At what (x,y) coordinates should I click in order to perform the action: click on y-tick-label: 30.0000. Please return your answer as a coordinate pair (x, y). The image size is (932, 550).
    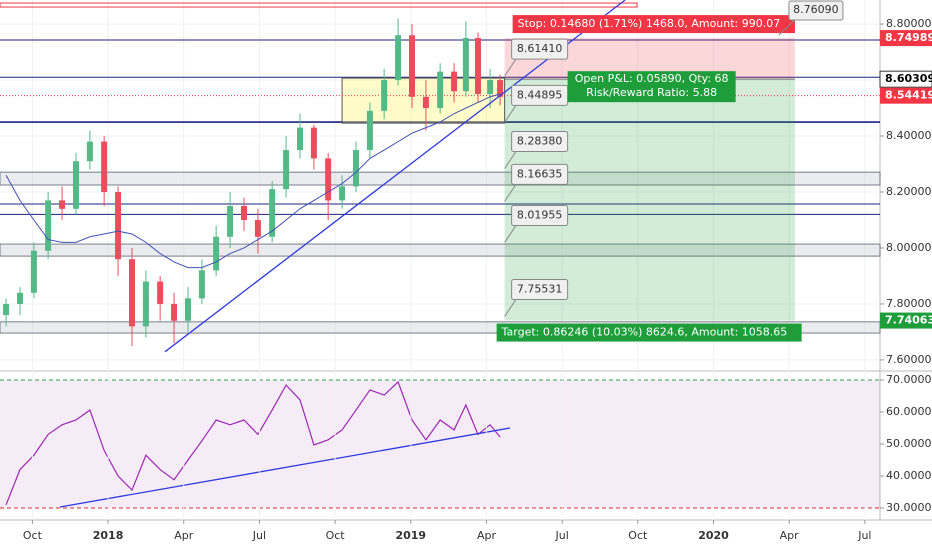
    Looking at the image, I should click on (909, 507).